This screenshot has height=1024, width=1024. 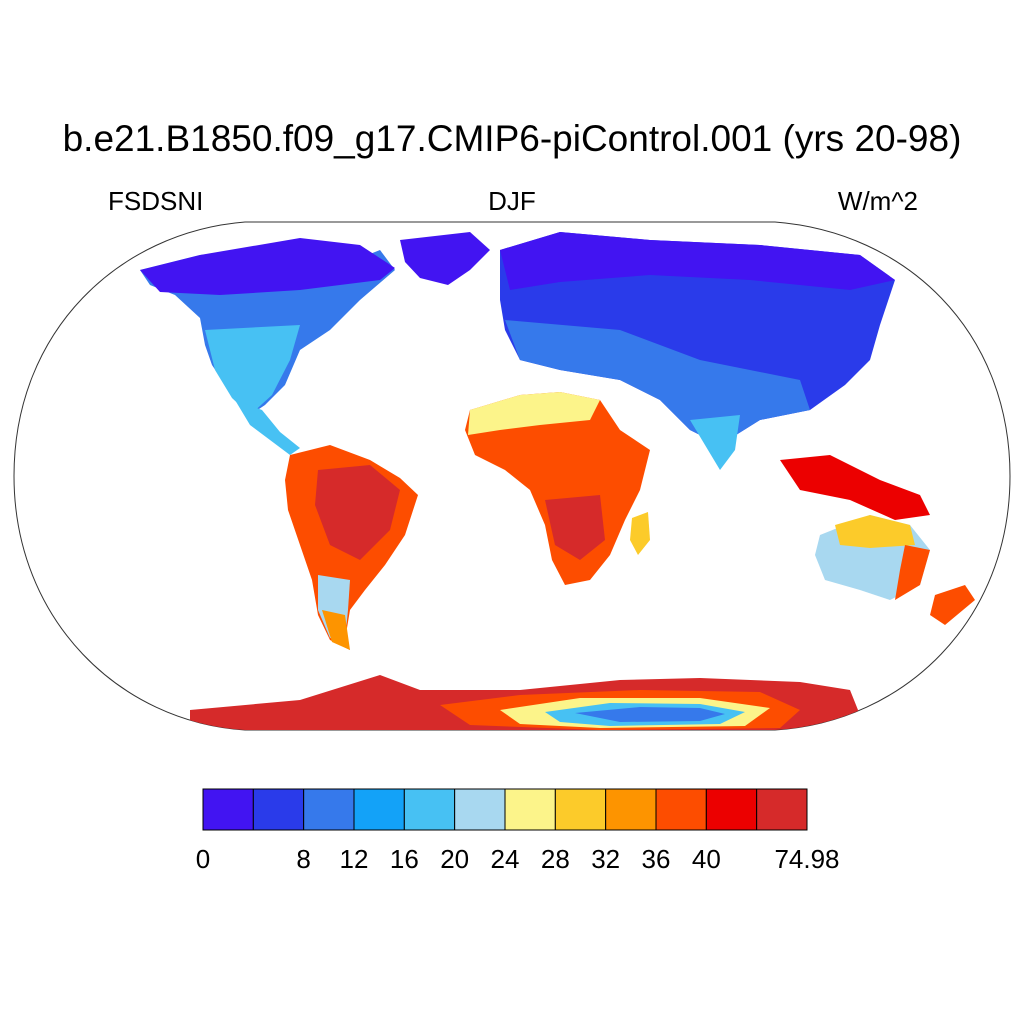 I want to click on colorbar-tick-label: 28, so click(x=555, y=859).